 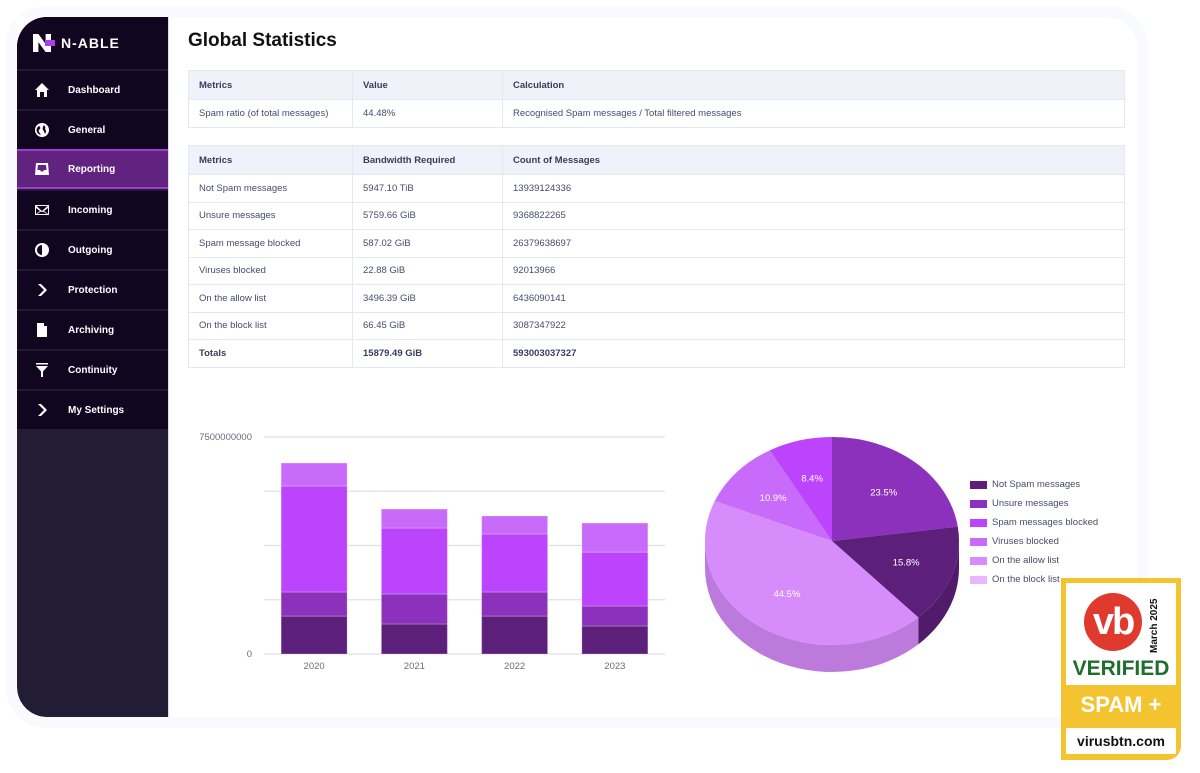 What do you see at coordinates (813, 243) in the screenshot?
I see `count-cell: 26379638697` at bounding box center [813, 243].